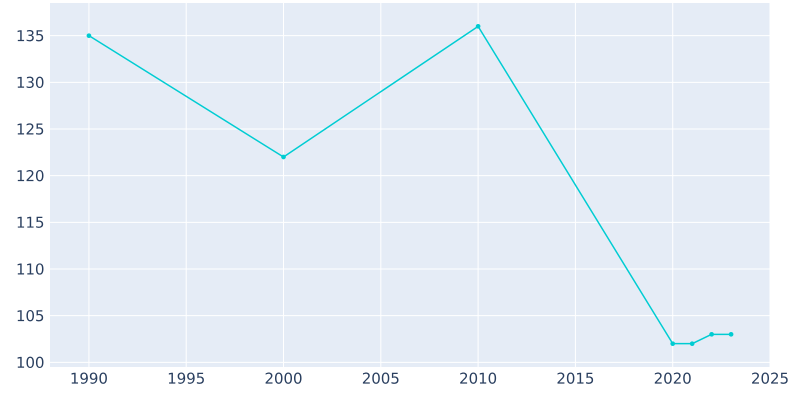 The height and width of the screenshot is (400, 800). Describe the element at coordinates (575, 378) in the screenshot. I see `x-tick-label: 2015` at that location.